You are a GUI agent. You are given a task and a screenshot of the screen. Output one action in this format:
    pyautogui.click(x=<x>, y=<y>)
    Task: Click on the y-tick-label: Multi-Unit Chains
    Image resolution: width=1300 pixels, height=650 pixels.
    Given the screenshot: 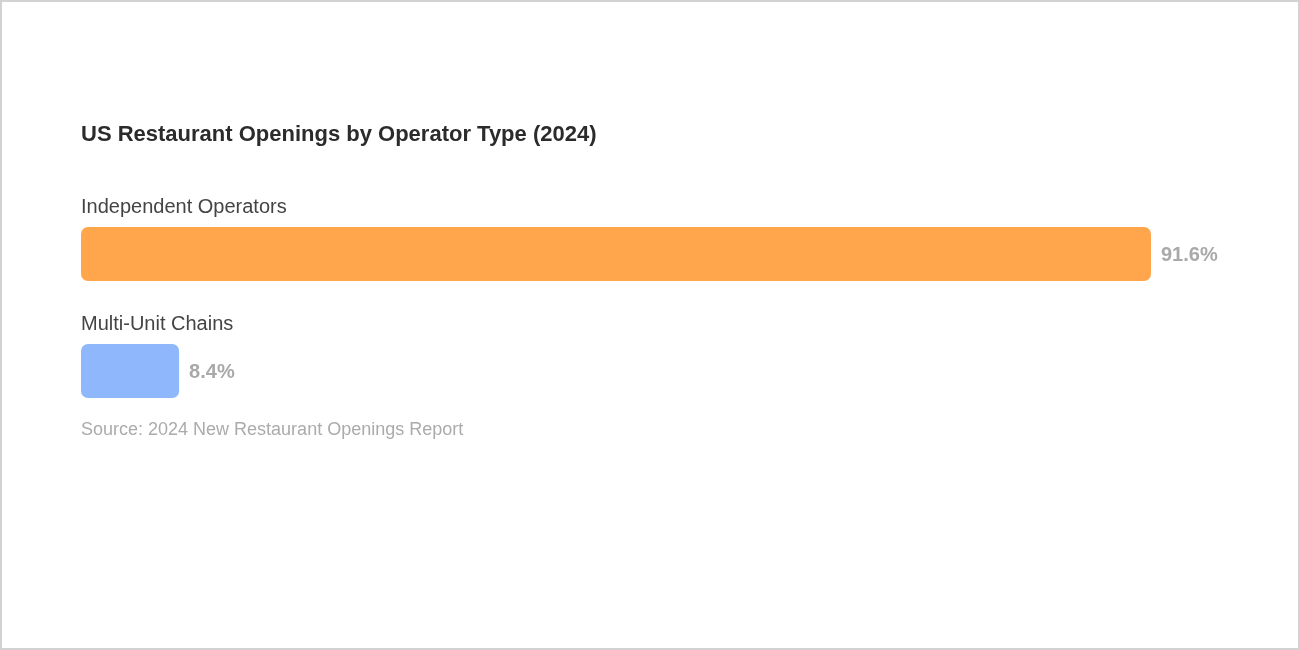 What is the action you would take?
    pyautogui.click(x=157, y=323)
    